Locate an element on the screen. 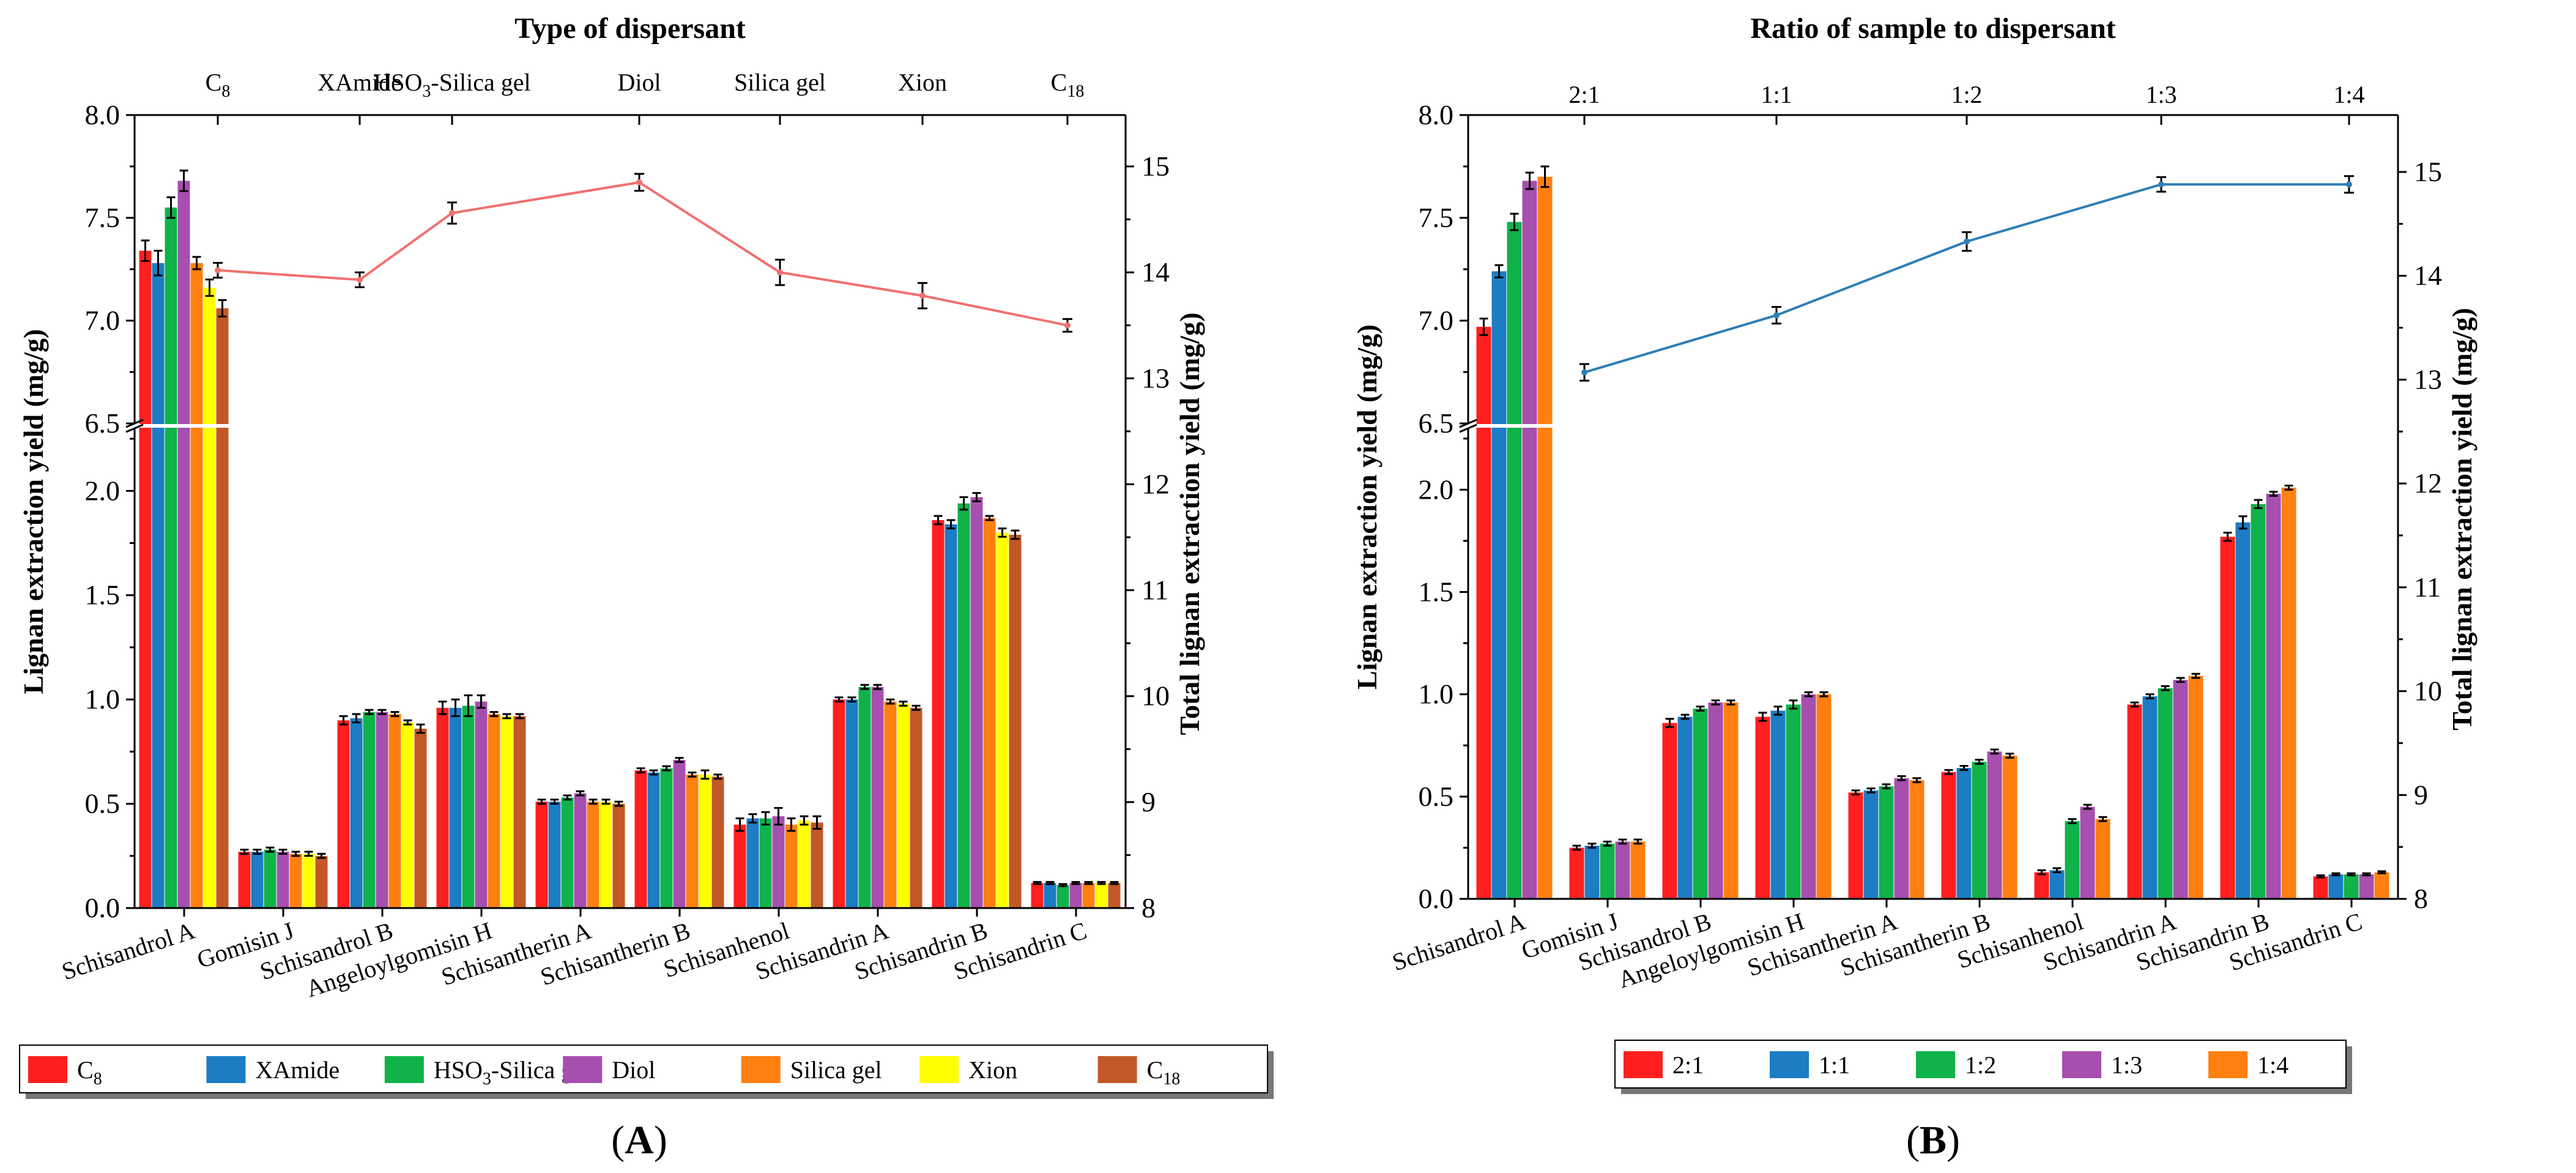  y-tick-label: 1.5 is located at coordinates (1436, 591).